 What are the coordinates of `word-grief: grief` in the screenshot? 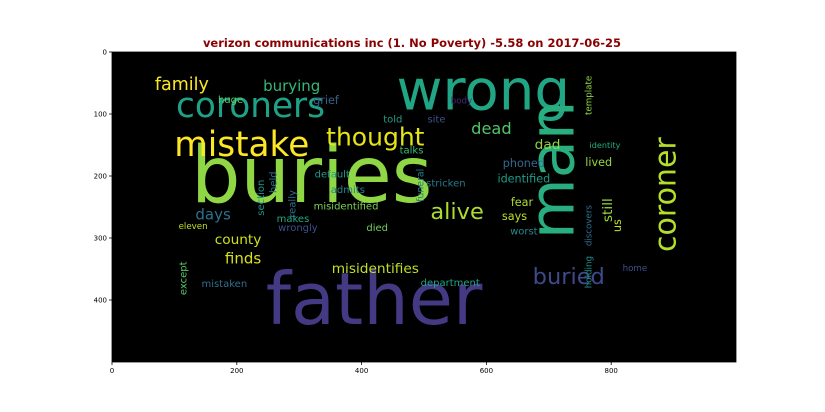 It's located at (326, 100).